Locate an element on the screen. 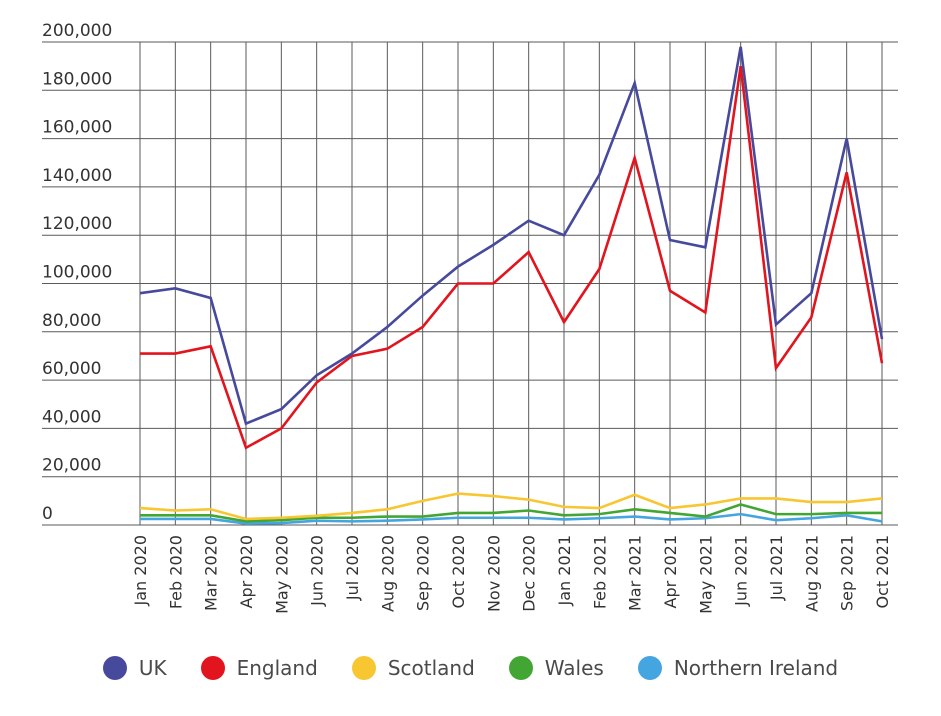  y-tick-label: 140,000 is located at coordinates (77, 176).